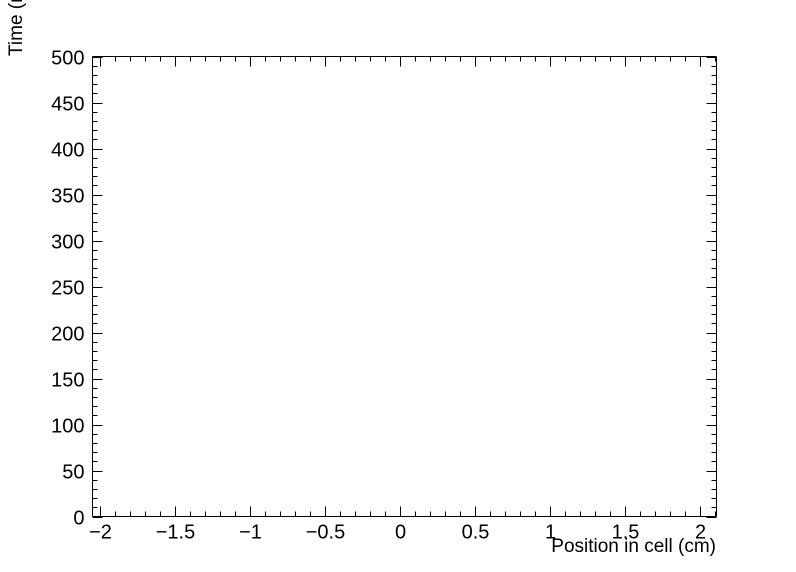 This screenshot has height=572, width=796. What do you see at coordinates (175, 533) in the screenshot?
I see `x-tick-label: −1.5` at bounding box center [175, 533].